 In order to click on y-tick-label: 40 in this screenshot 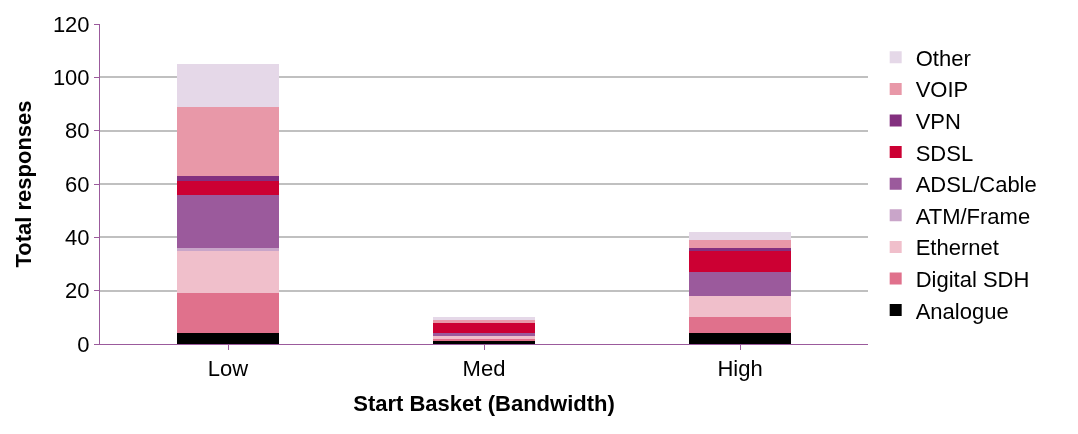, I will do `click(77, 238)`.